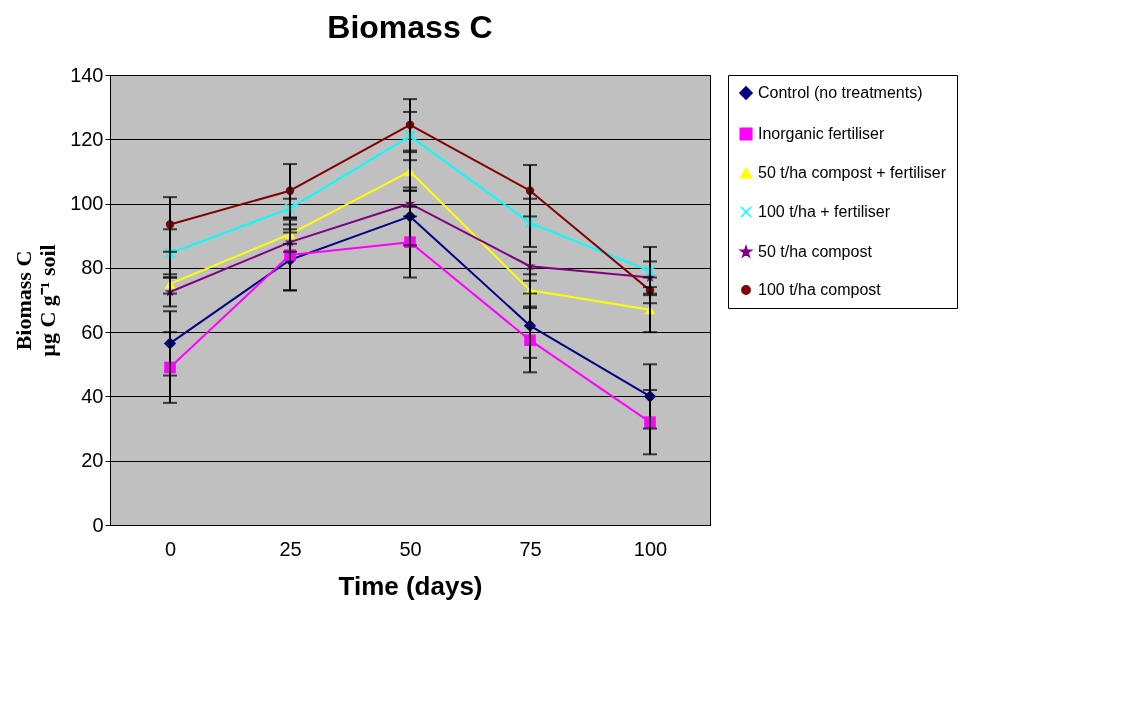 The width and height of the screenshot is (1125, 721). What do you see at coordinates (410, 27) in the screenshot?
I see `chart-title: Biomass C` at bounding box center [410, 27].